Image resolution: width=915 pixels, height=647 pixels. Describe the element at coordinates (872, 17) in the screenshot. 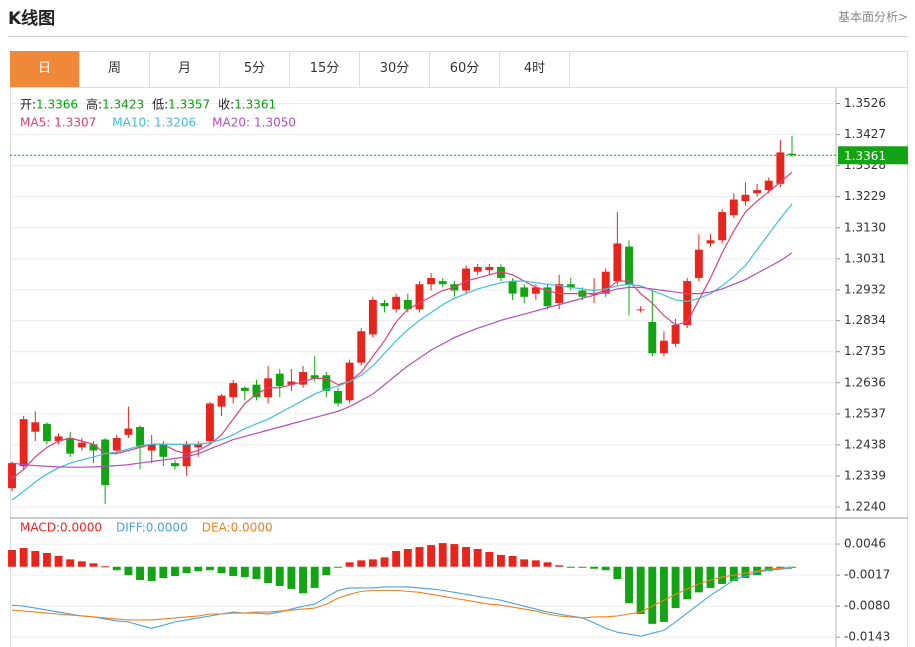

I see `fundamentals-link: 基本面分析>` at that location.